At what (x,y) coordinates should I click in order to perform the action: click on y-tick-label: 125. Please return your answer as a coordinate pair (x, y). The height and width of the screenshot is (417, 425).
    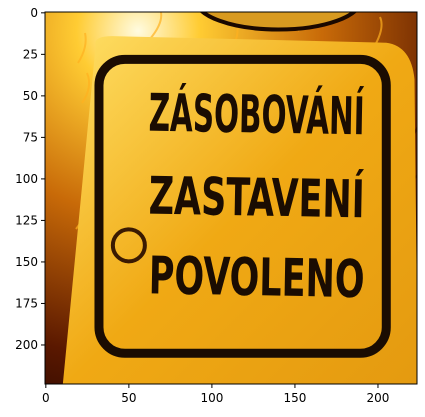
    Looking at the image, I should click on (26, 220).